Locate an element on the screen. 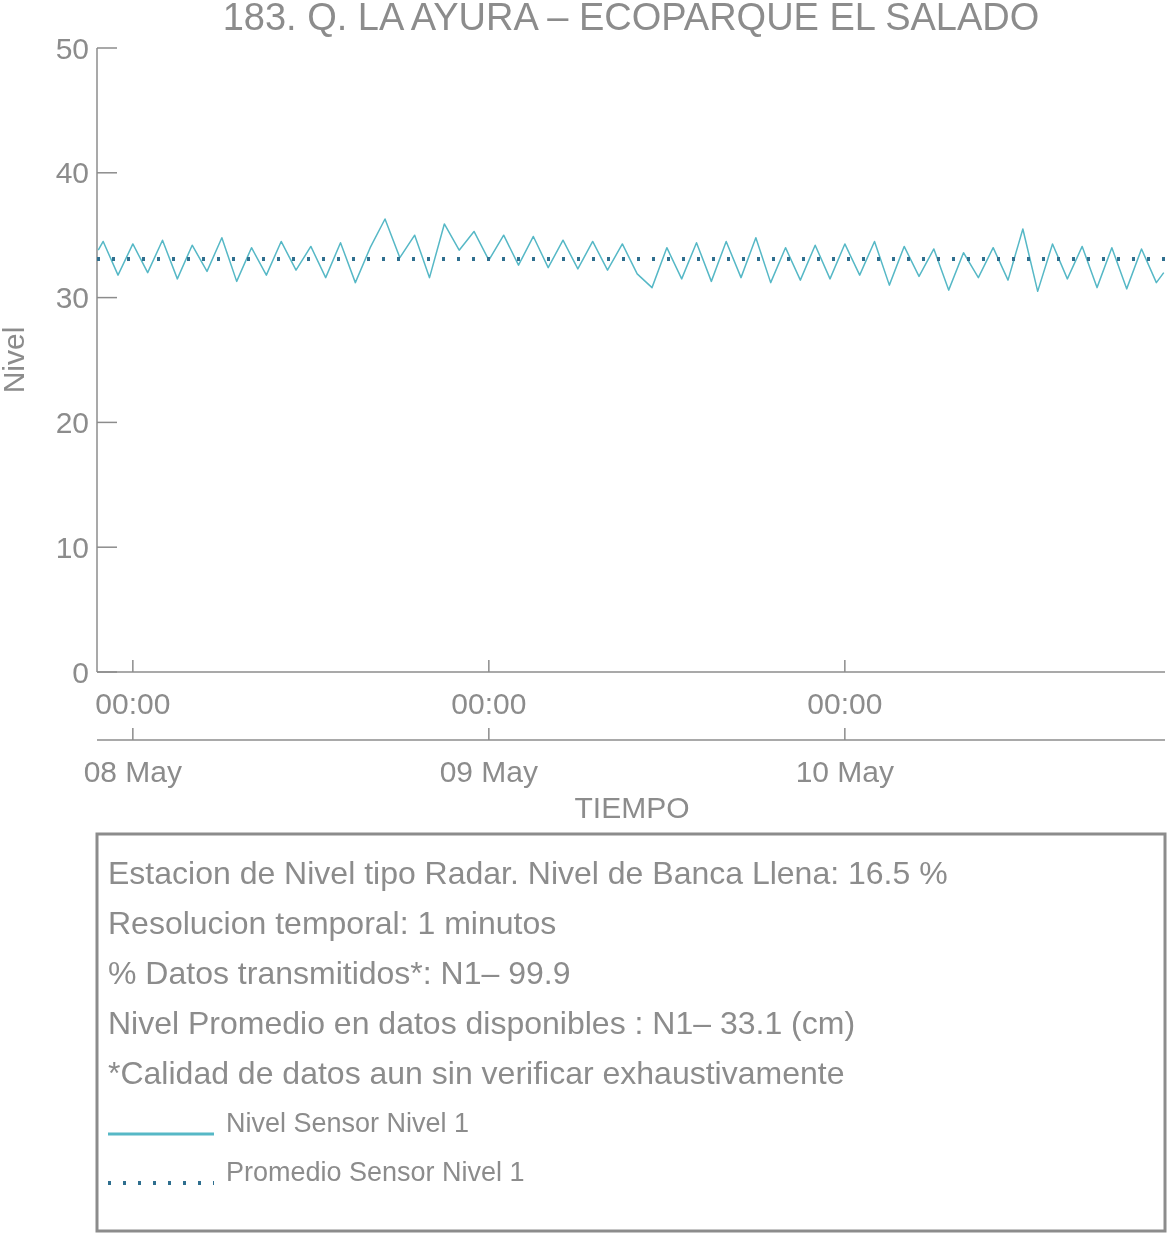 This screenshot has height=1236, width=1169. y-tick-label: 50 is located at coordinates (72, 48).